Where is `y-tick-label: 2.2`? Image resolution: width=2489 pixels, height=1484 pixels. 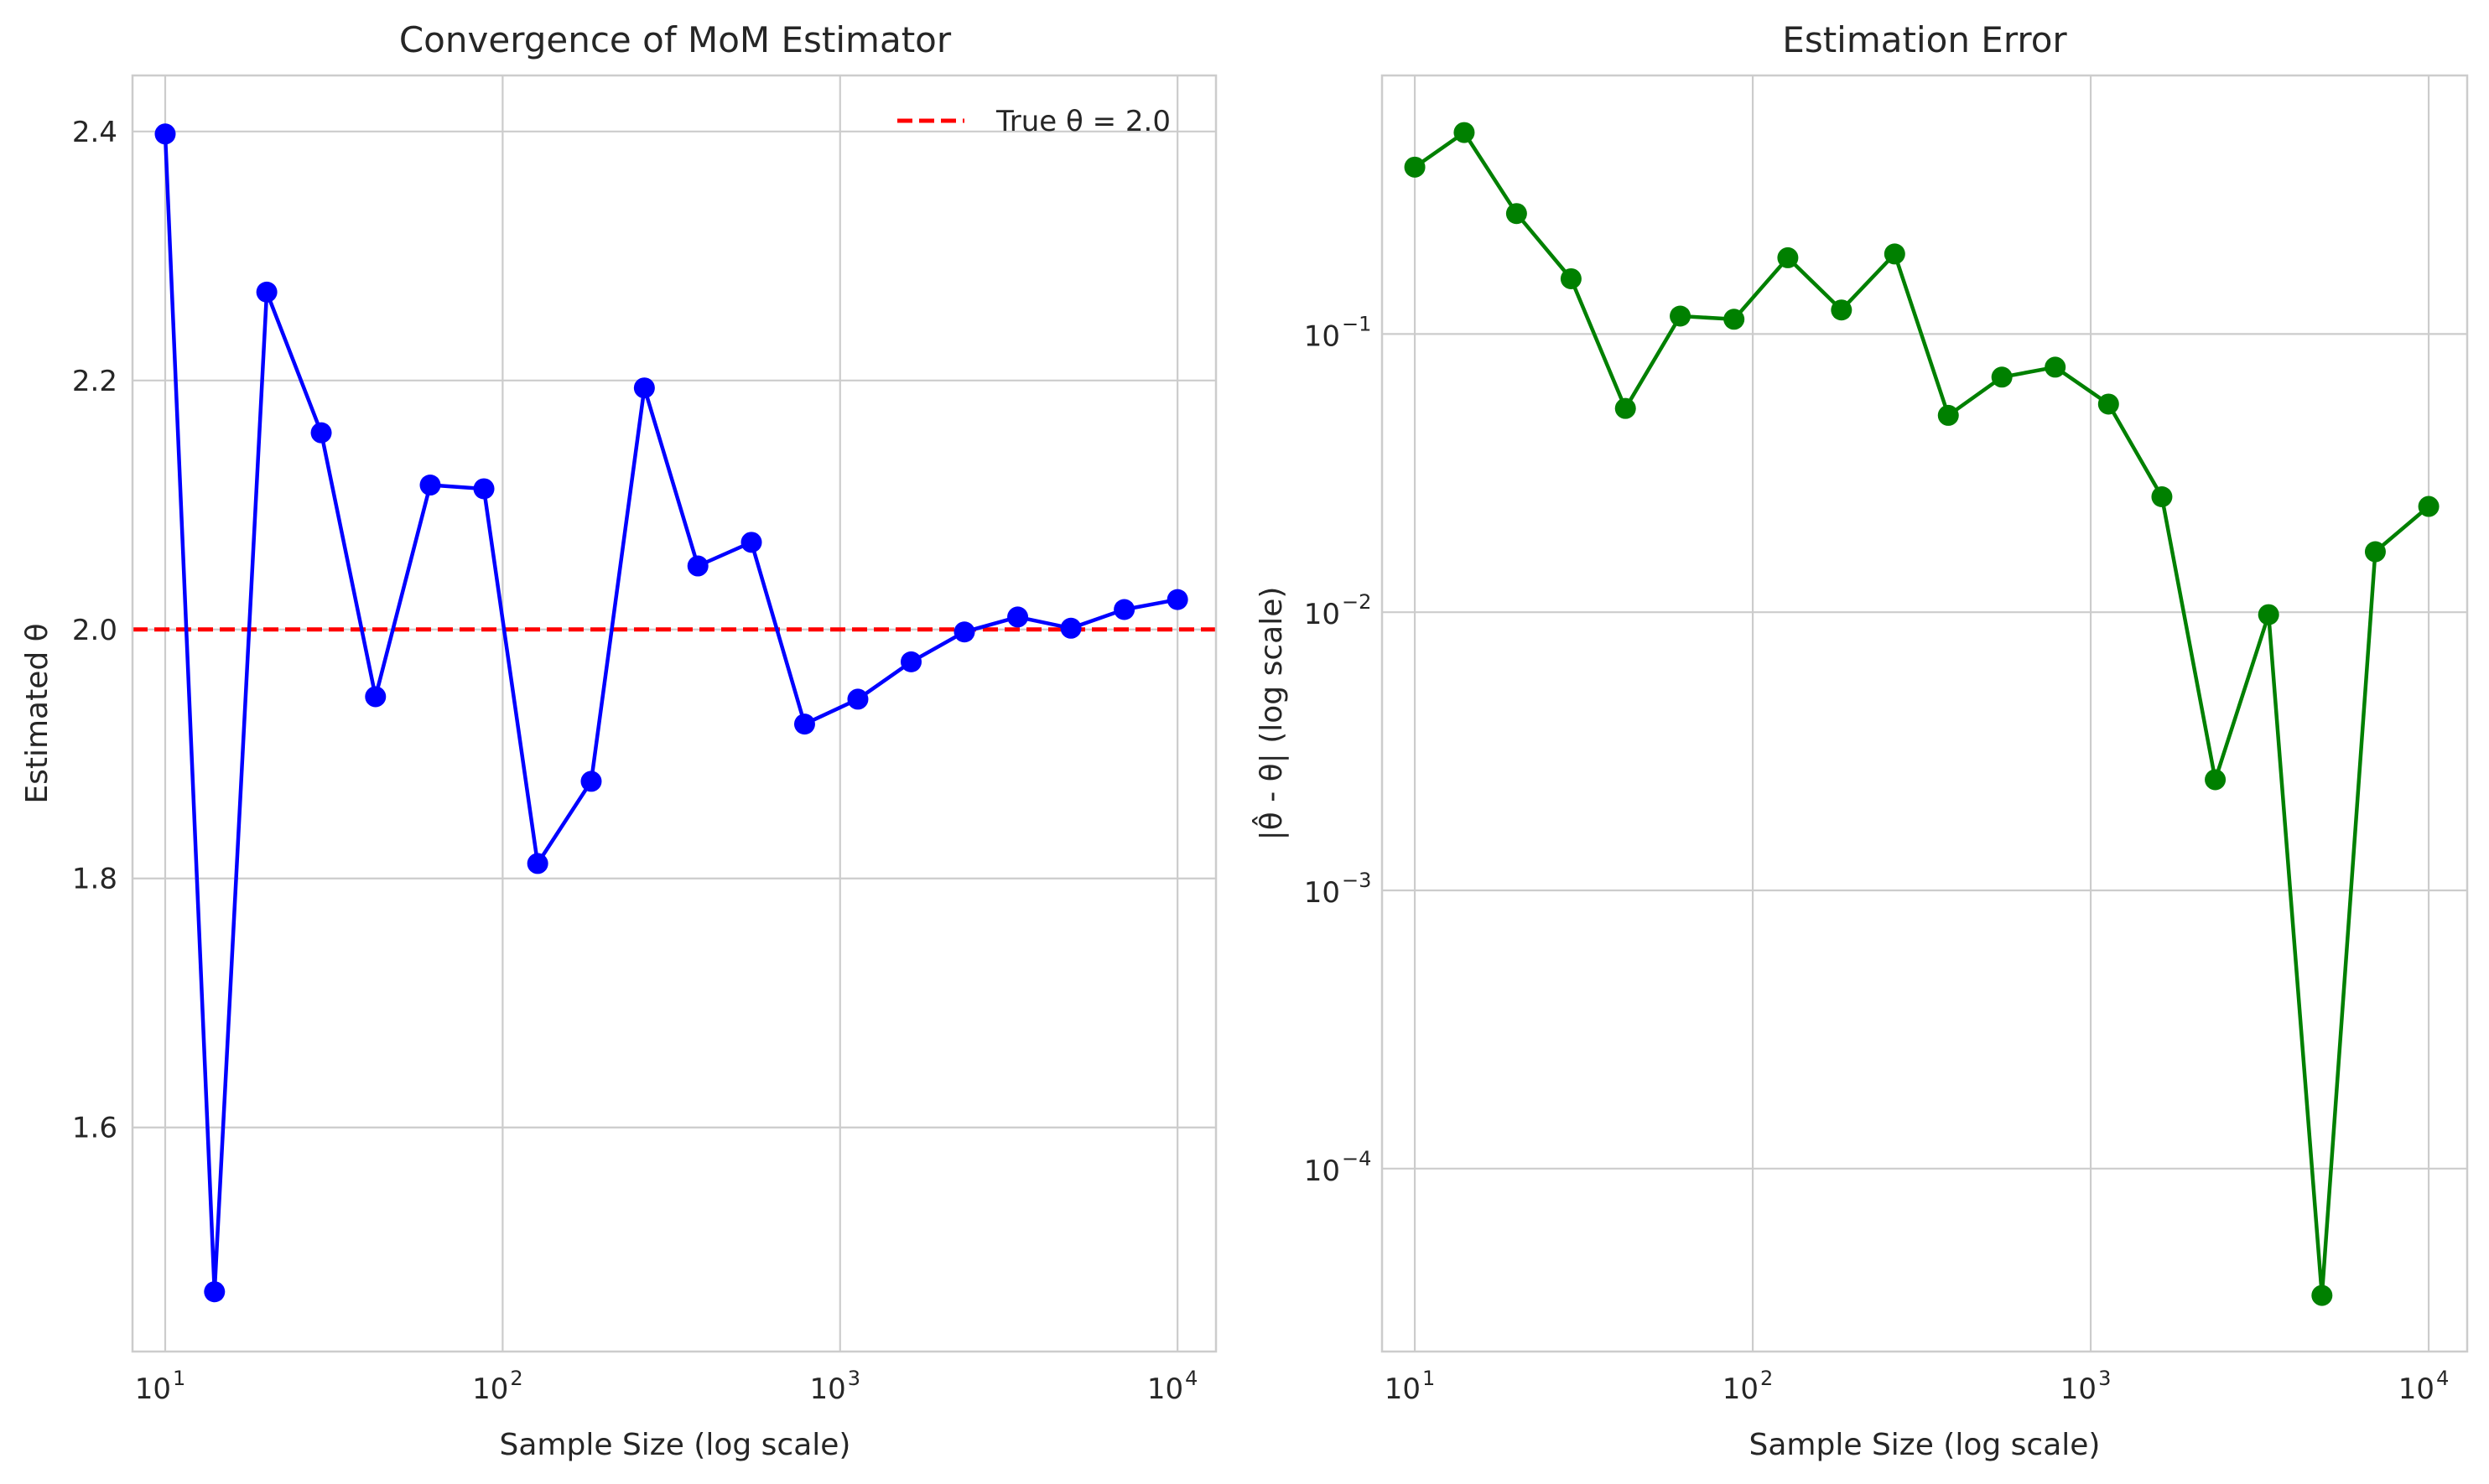
y-tick-label: 2.2 is located at coordinates (94, 381).